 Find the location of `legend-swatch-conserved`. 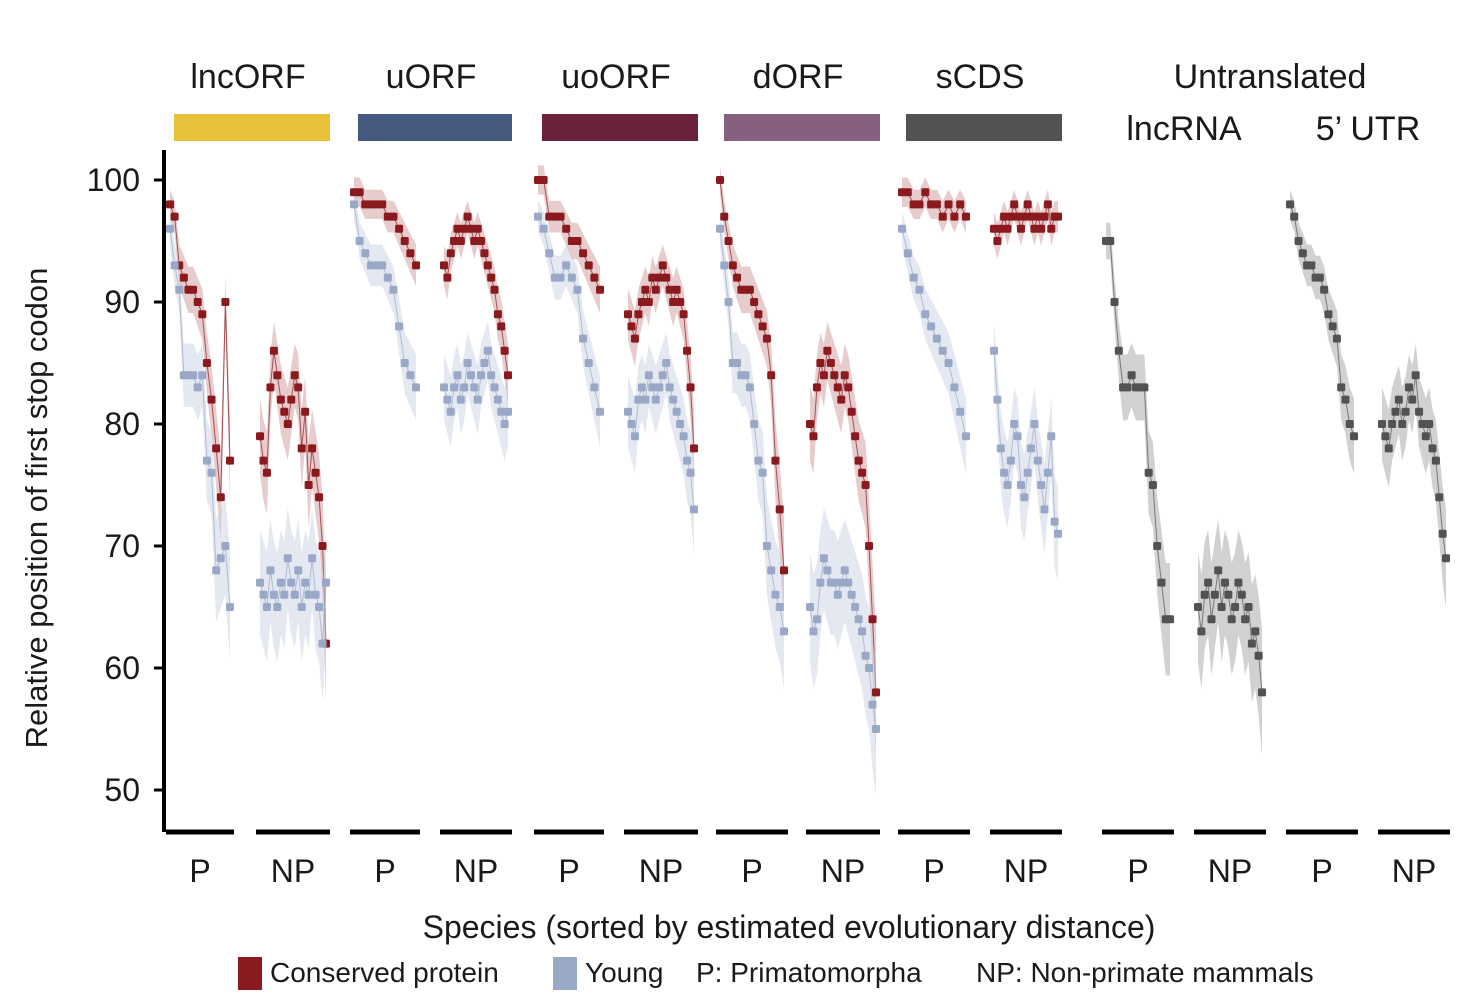

legend-swatch-conserved is located at coordinates (250, 973).